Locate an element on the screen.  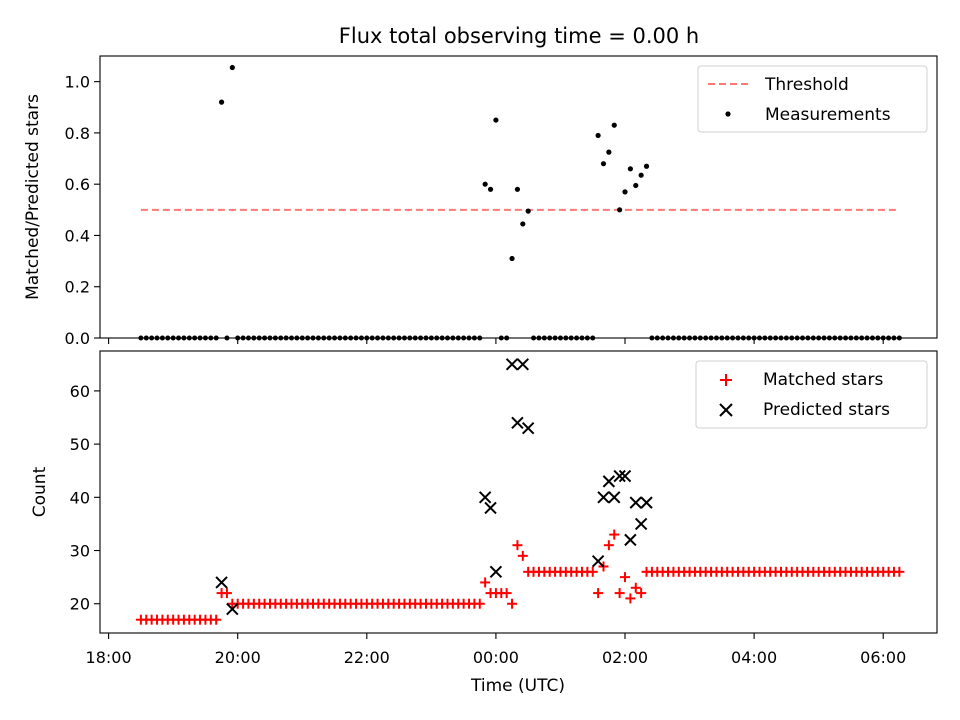
legend-bottom: Matched stars Predicted stars is located at coordinates (811, 394).